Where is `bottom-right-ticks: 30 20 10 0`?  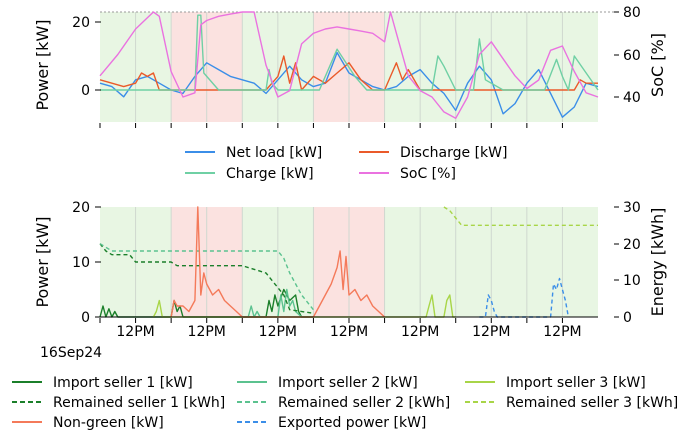
bottom-right-ticks: 30 20 10 0 is located at coordinates (627, 263).